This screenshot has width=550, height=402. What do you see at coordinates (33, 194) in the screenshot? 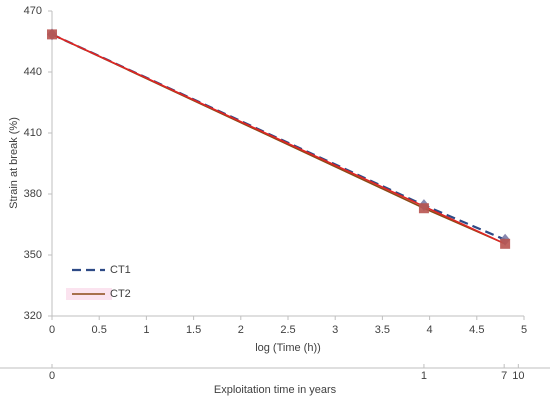
I see `y-tick-label: 380` at bounding box center [33, 194].